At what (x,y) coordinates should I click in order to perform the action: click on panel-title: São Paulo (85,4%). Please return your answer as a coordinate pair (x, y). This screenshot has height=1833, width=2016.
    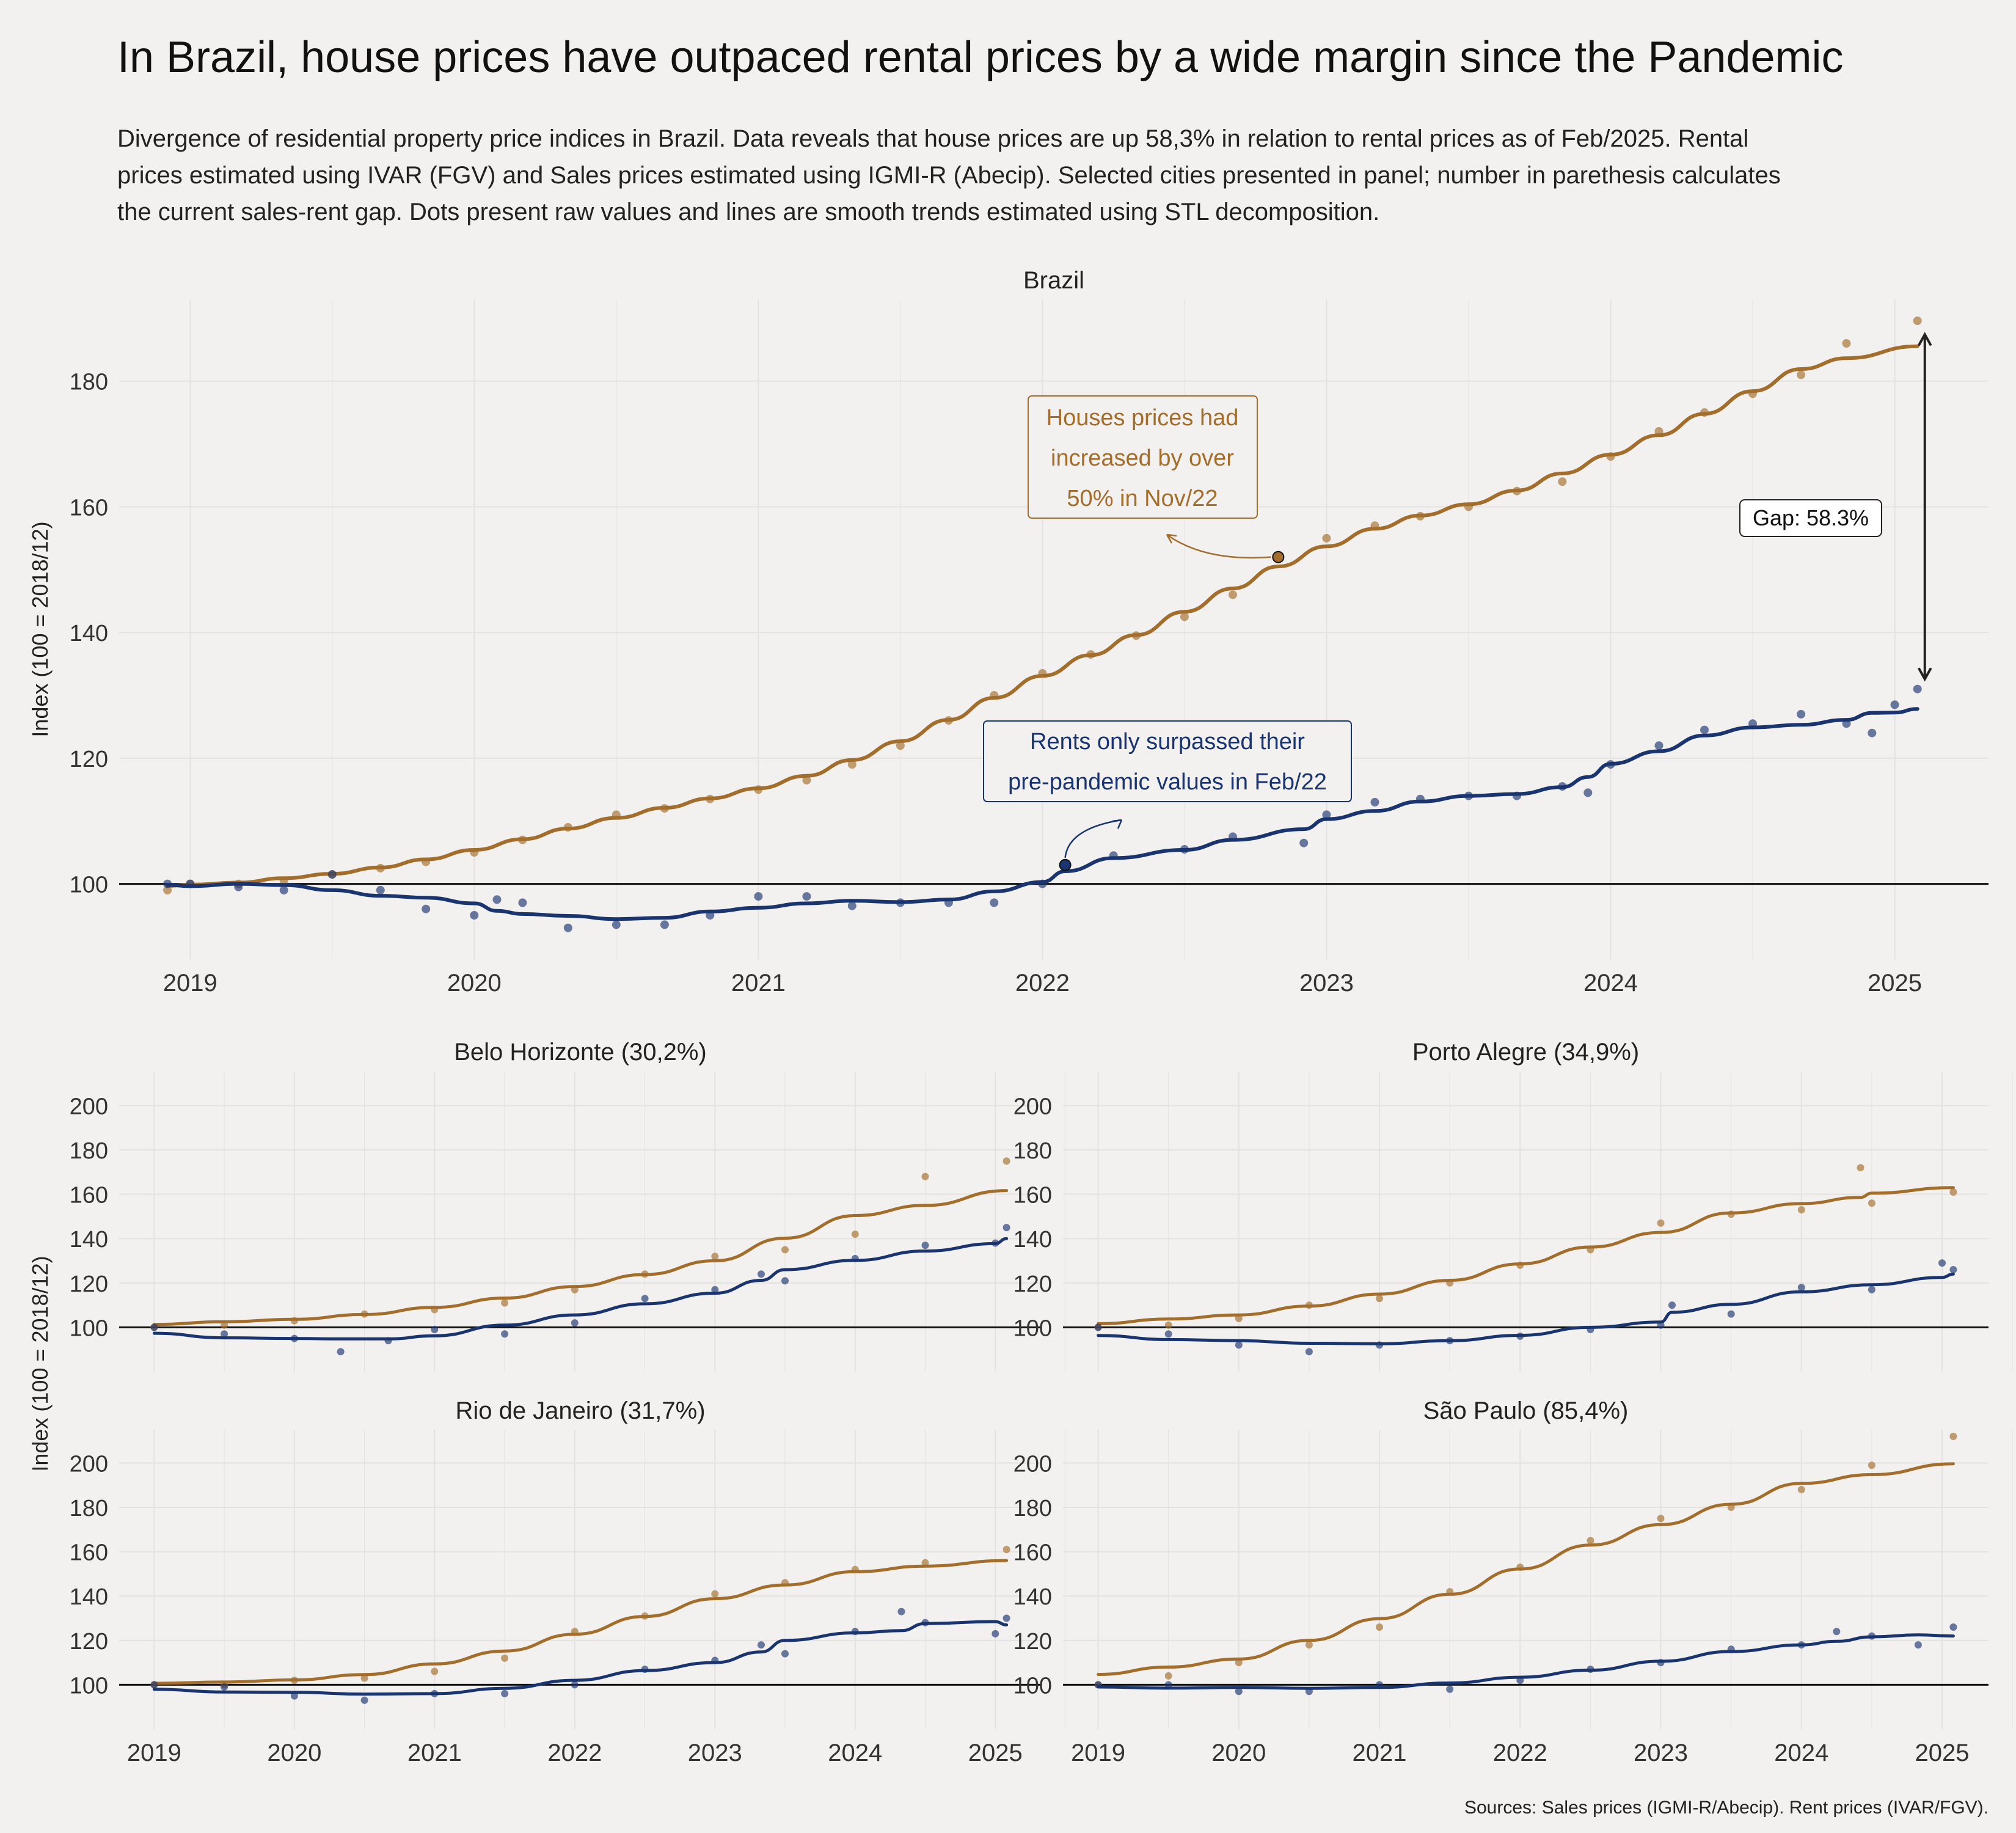
    Looking at the image, I should click on (1526, 1410).